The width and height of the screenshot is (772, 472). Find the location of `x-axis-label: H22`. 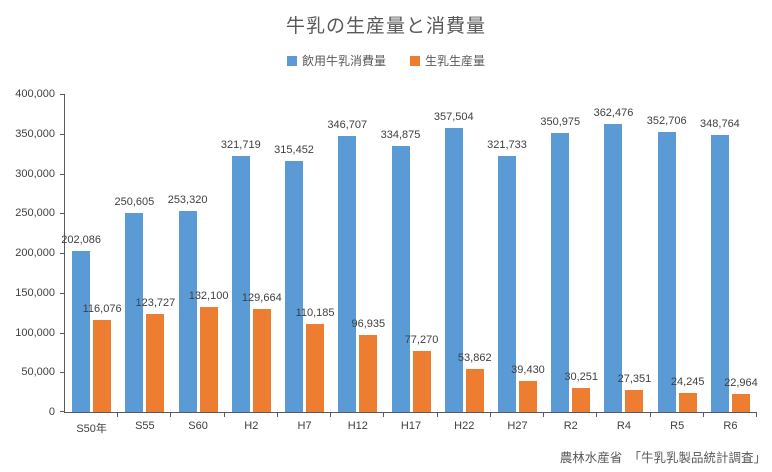

x-axis-label: H22 is located at coordinates (464, 426).